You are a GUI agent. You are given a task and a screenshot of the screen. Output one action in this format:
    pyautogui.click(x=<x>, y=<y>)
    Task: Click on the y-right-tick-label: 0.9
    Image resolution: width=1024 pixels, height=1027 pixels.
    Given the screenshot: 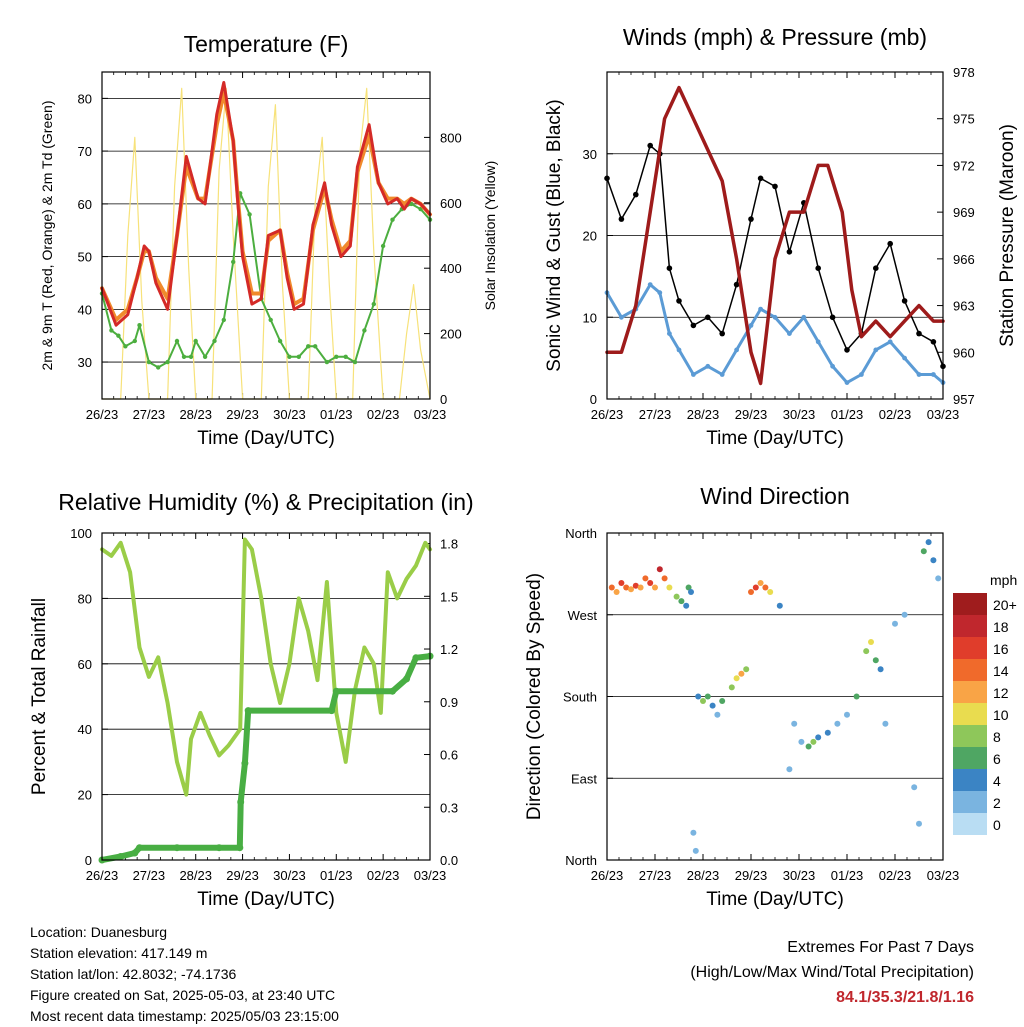 What is the action you would take?
    pyautogui.click(x=449, y=702)
    